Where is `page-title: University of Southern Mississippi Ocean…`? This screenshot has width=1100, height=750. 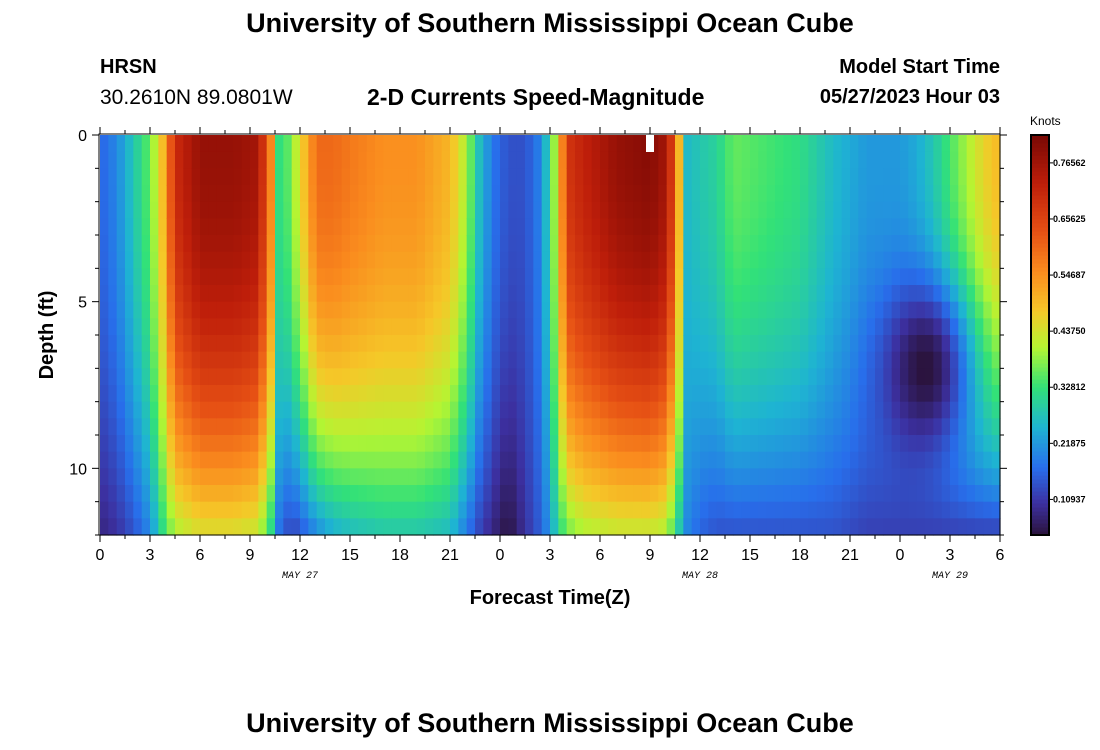
page-title: University of Southern Mississippi Ocean… is located at coordinates (550, 23).